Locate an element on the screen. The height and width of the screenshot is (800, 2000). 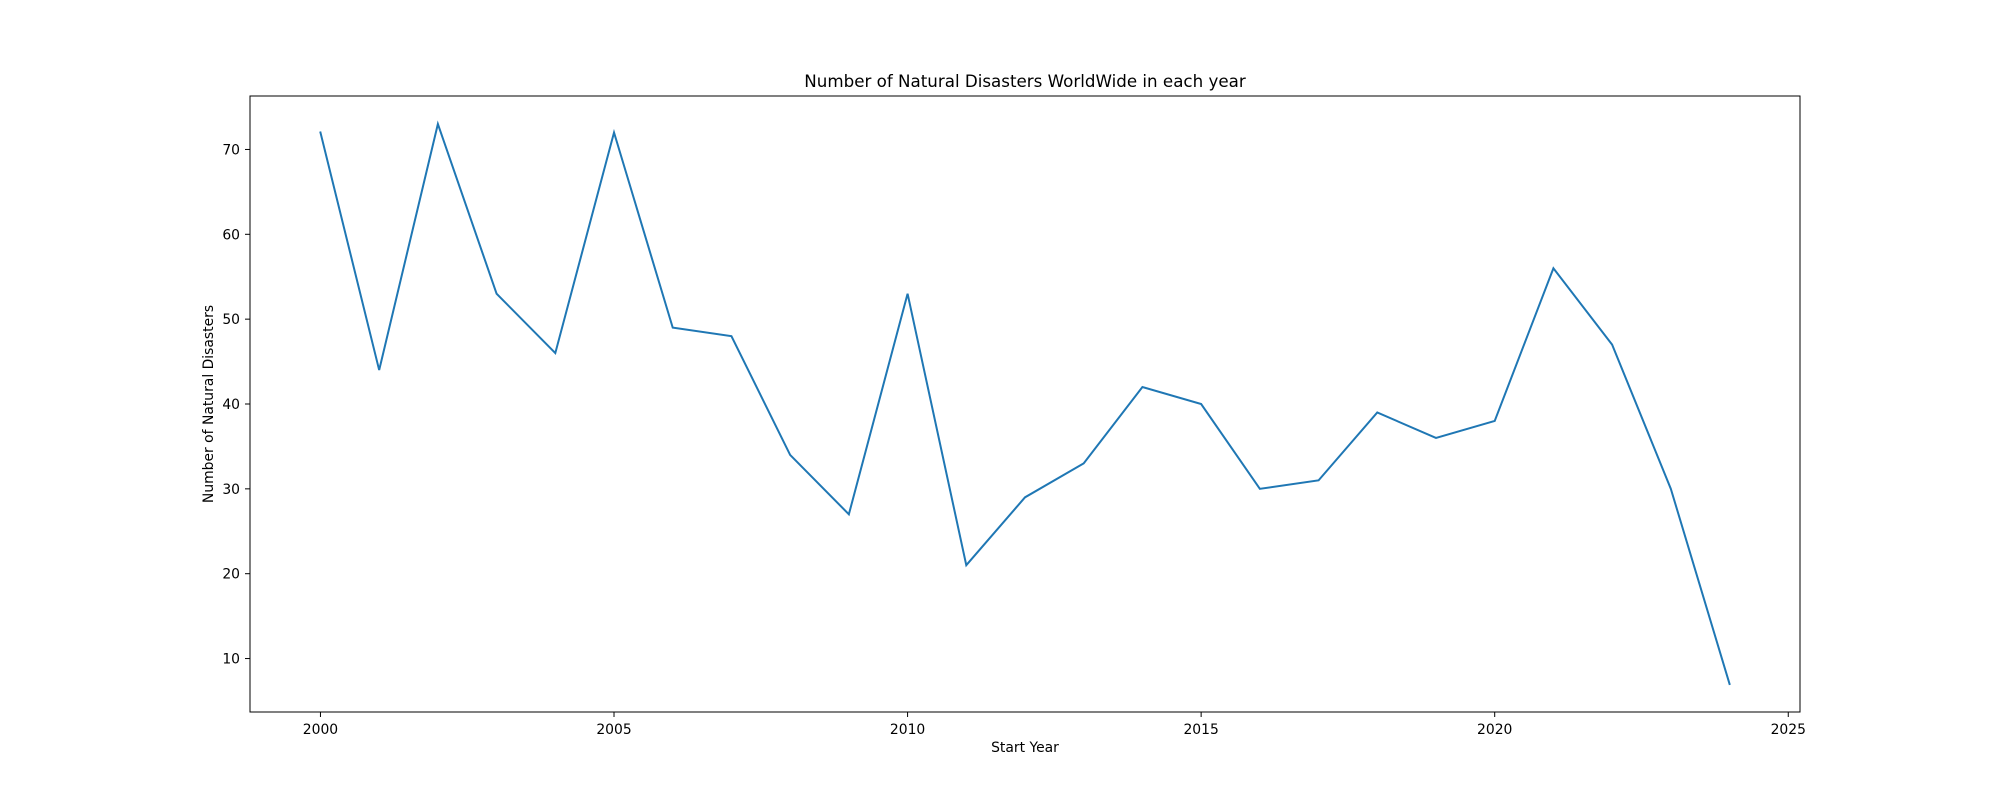
y-tick-label: 70 is located at coordinates (231, 150).